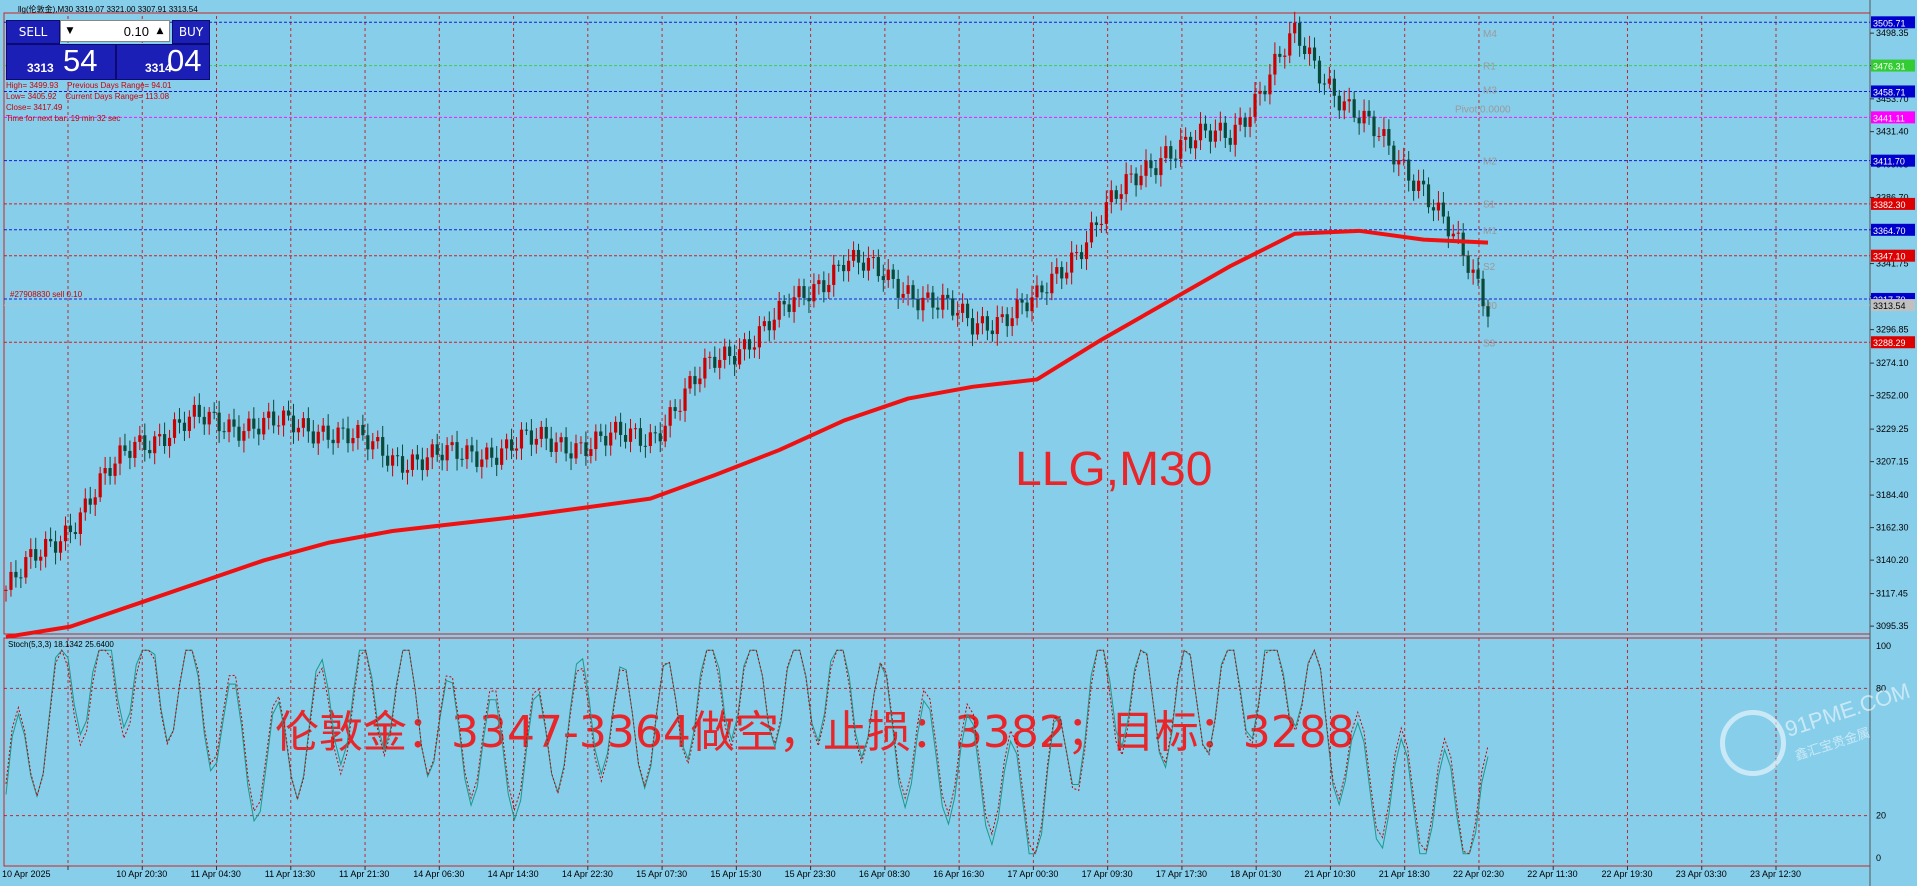  I want to click on lot-down-icon: ▼, so click(70, 31).